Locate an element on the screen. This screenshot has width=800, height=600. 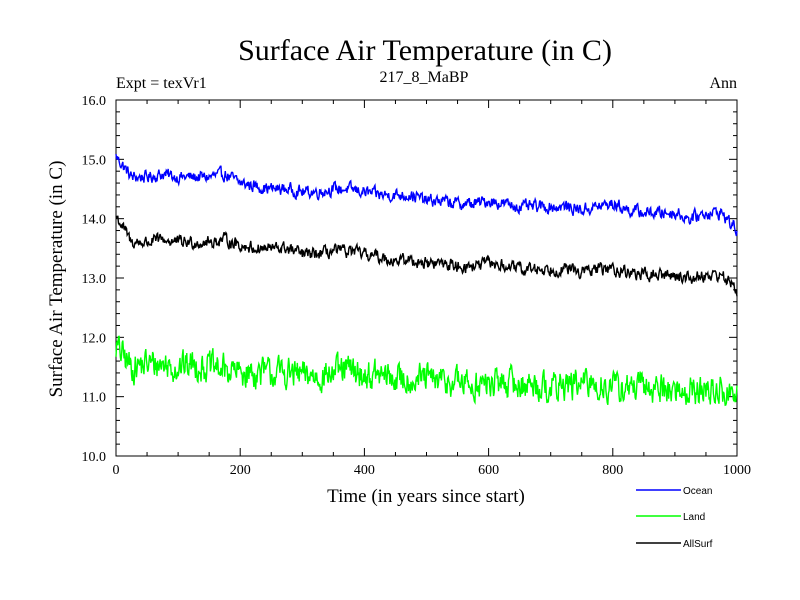
y-tick-label: 15.0 is located at coordinates (94, 160).